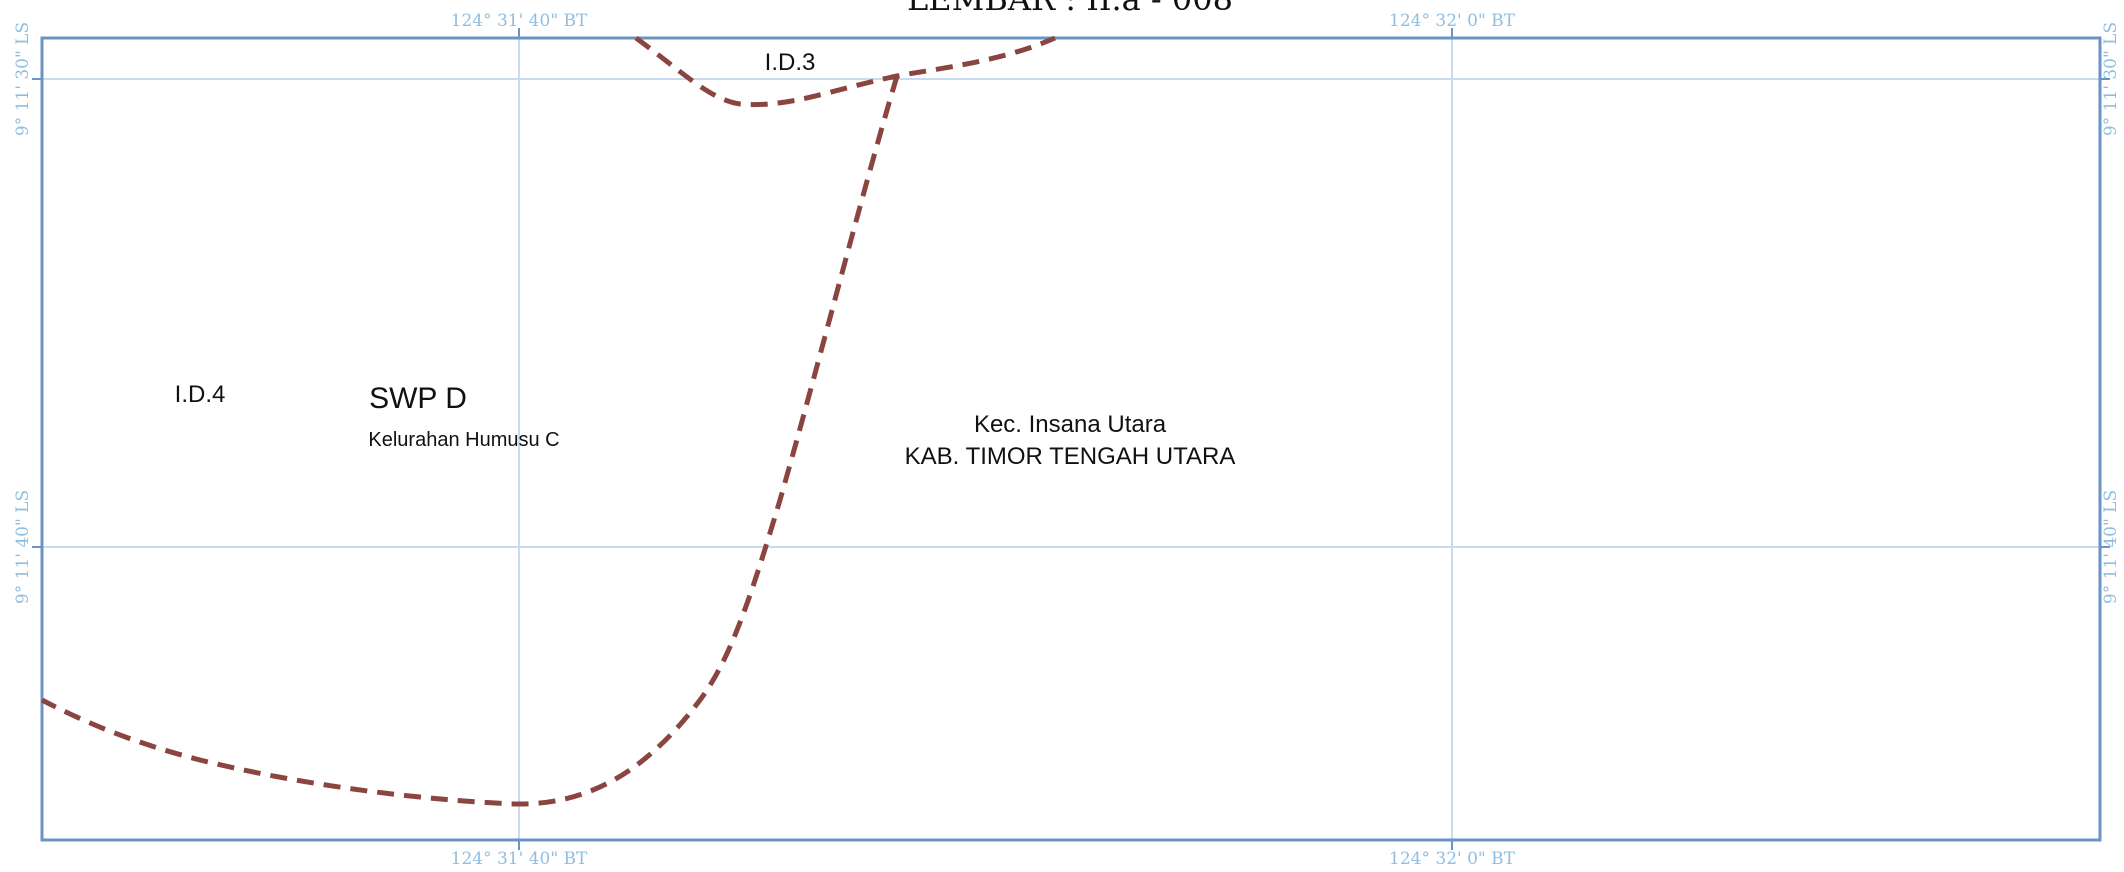 The height and width of the screenshot is (872, 2124). I want to click on sheet-title: LEMBAR : II.a - 008, so click(1070, 9).